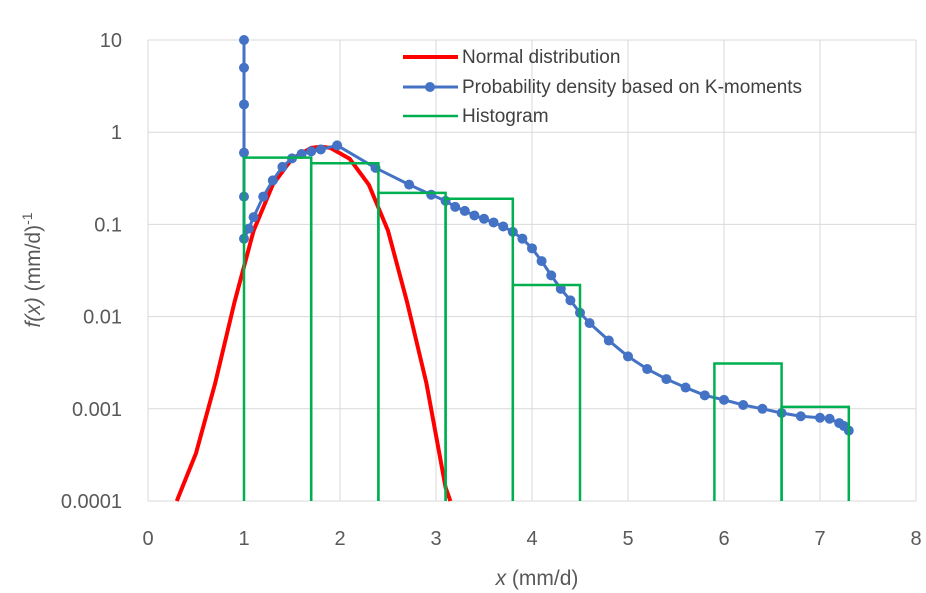 Image resolution: width=926 pixels, height=593 pixels. Describe the element at coordinates (435, 539) in the screenshot. I see `x-tick-label: 3` at that location.